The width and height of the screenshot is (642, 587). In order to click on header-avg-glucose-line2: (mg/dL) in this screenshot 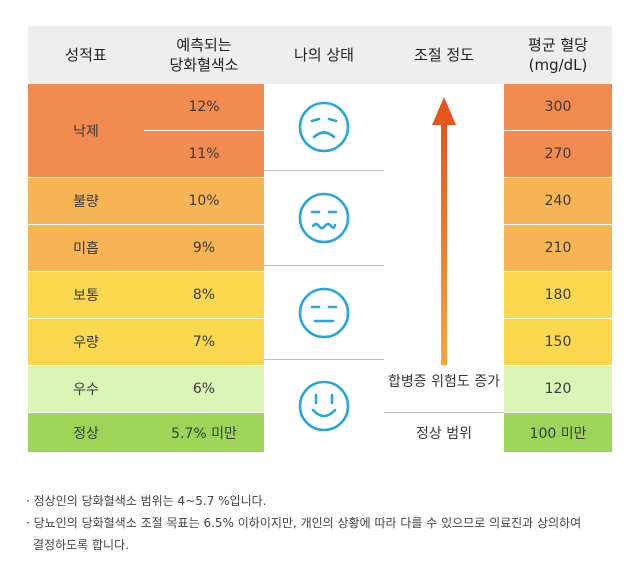, I will do `click(558, 65)`.